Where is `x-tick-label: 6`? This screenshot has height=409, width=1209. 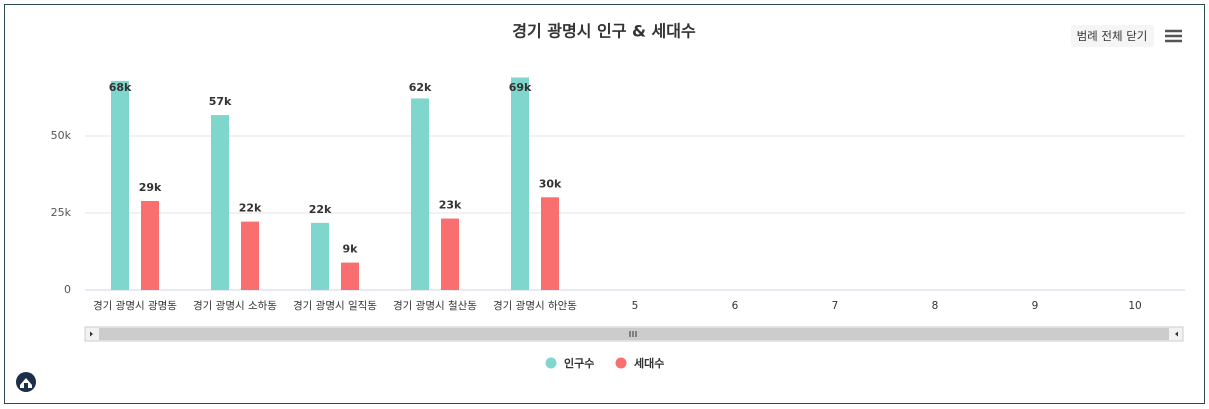 x-tick-label: 6 is located at coordinates (735, 306).